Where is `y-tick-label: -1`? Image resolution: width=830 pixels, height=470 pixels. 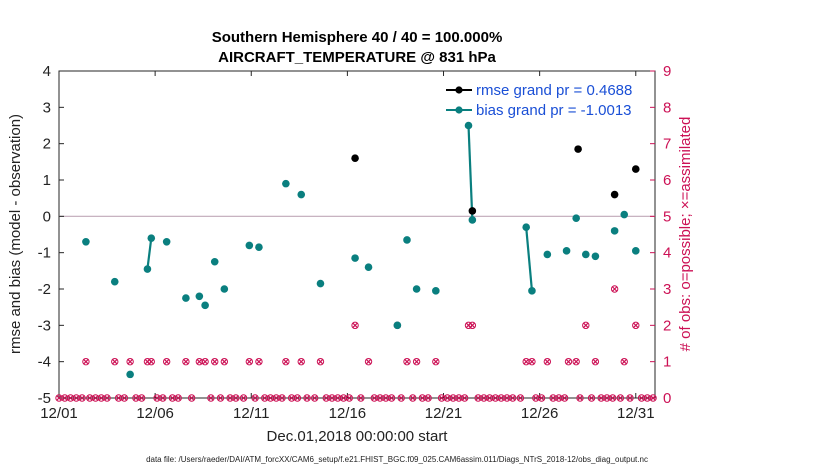 y-tick-label: -1 is located at coordinates (44, 253).